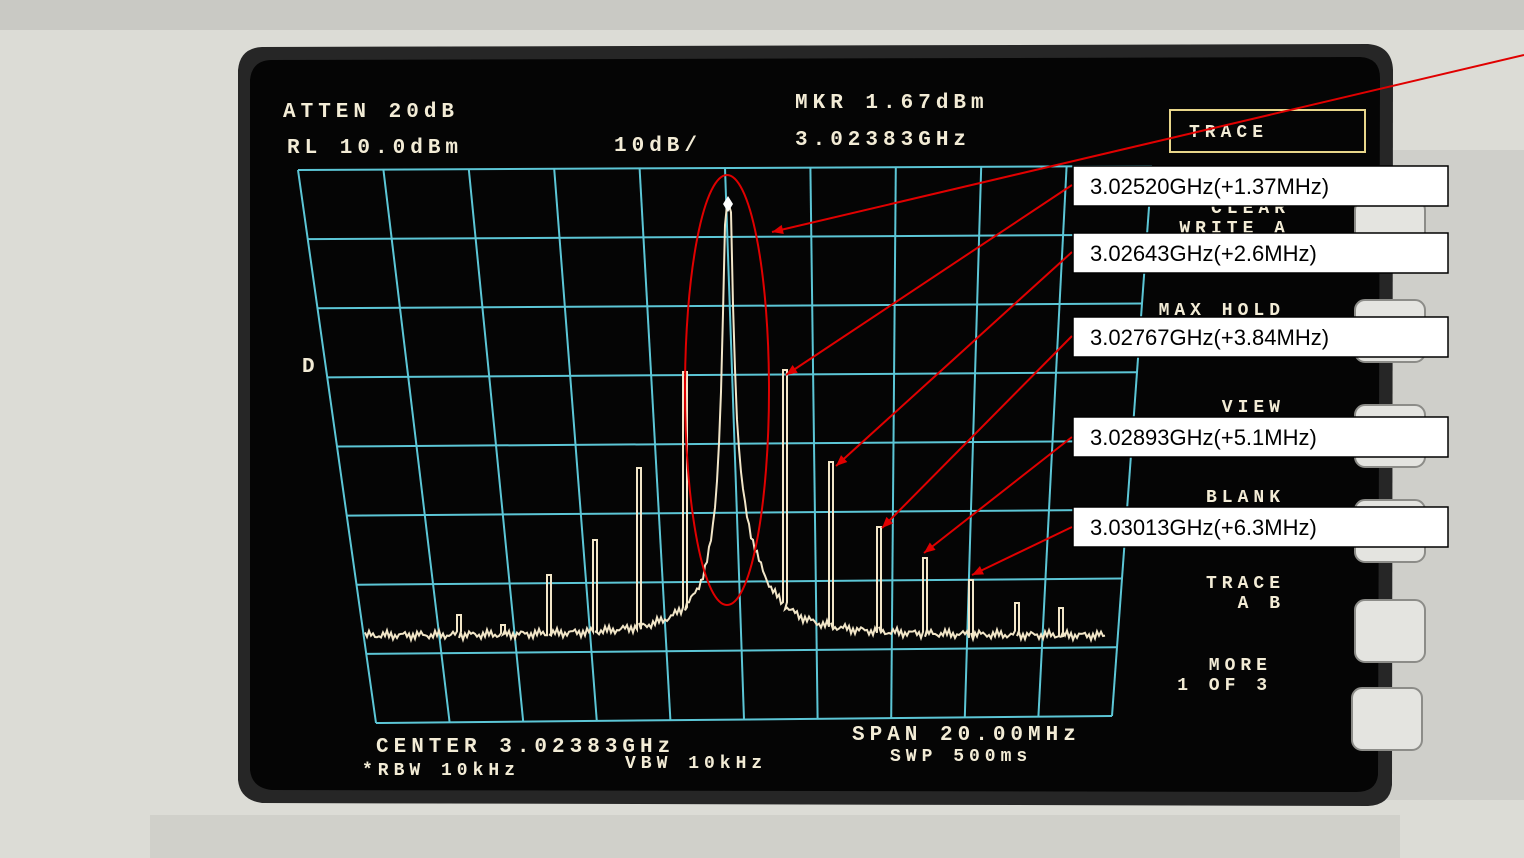 This screenshot has width=1524, height=858. Describe the element at coordinates (762, 15) in the screenshot. I see `bezel-top` at that location.